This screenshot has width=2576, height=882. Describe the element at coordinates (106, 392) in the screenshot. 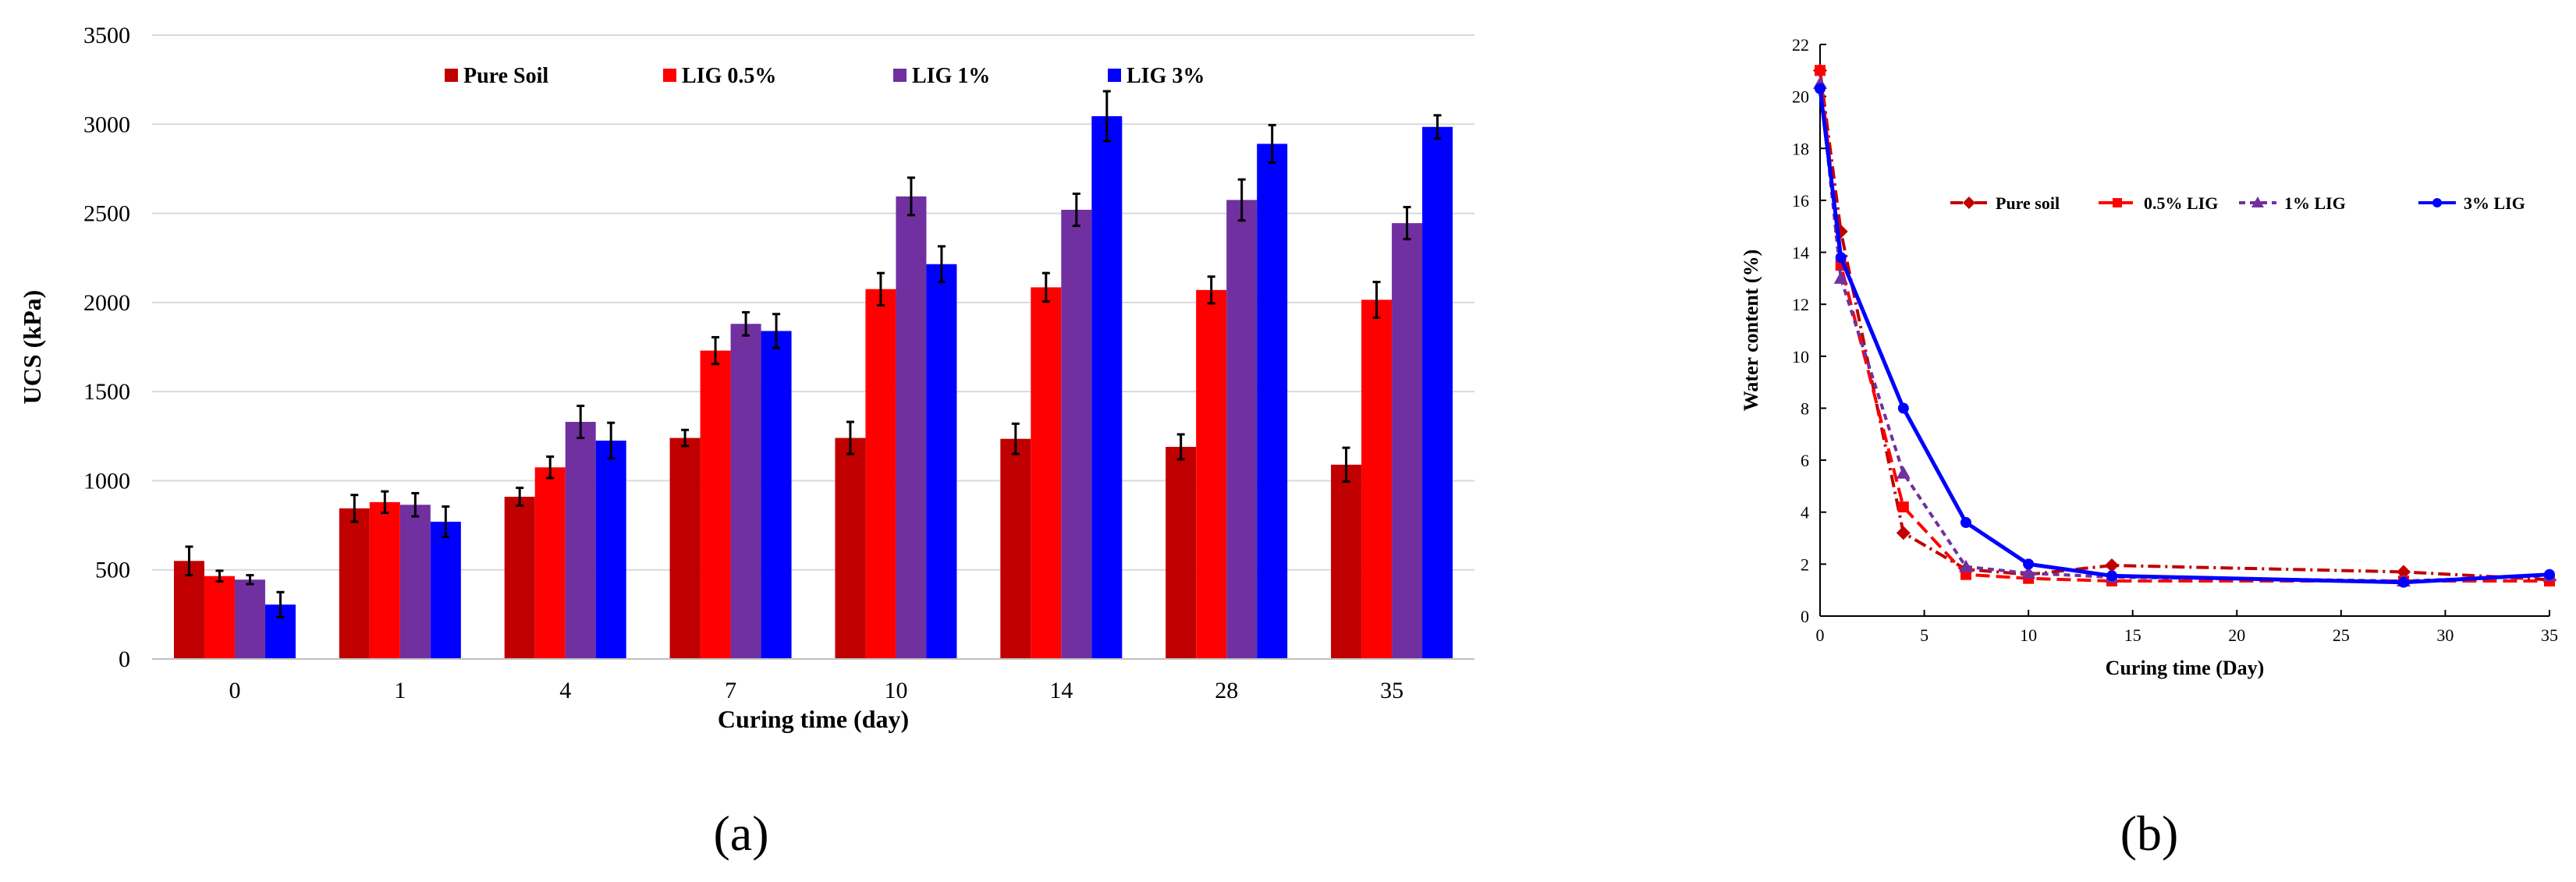

I see `y-tick-label: 1500` at that location.